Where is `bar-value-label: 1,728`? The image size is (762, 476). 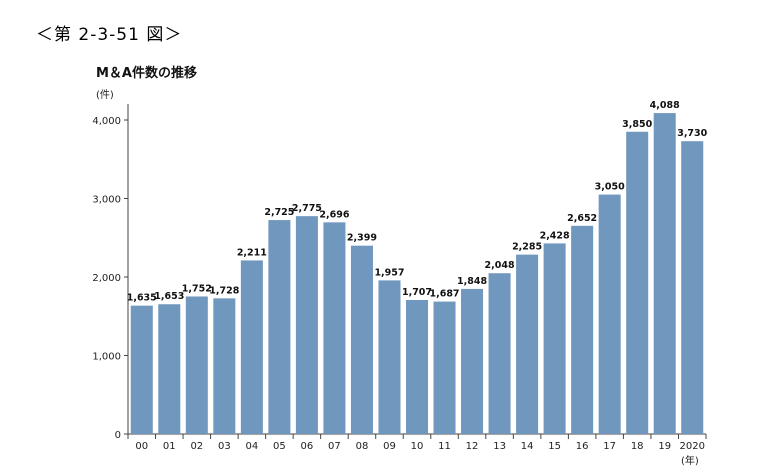
bar-value-label: 1,728 is located at coordinates (224, 290).